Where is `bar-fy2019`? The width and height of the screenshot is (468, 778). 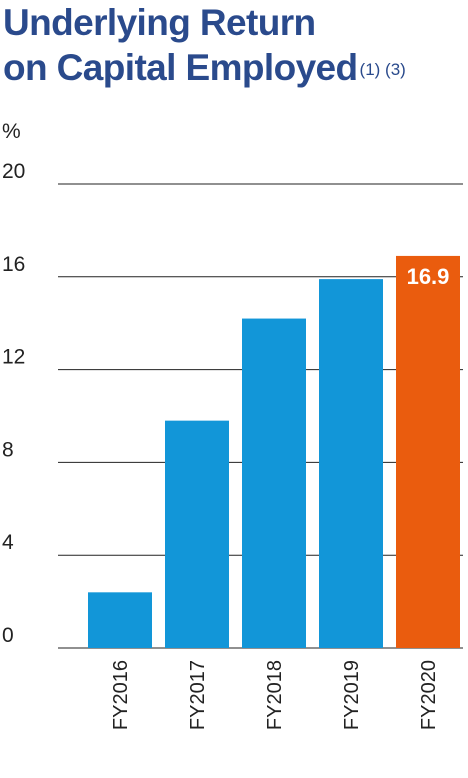 bar-fy2019 is located at coordinates (351, 463).